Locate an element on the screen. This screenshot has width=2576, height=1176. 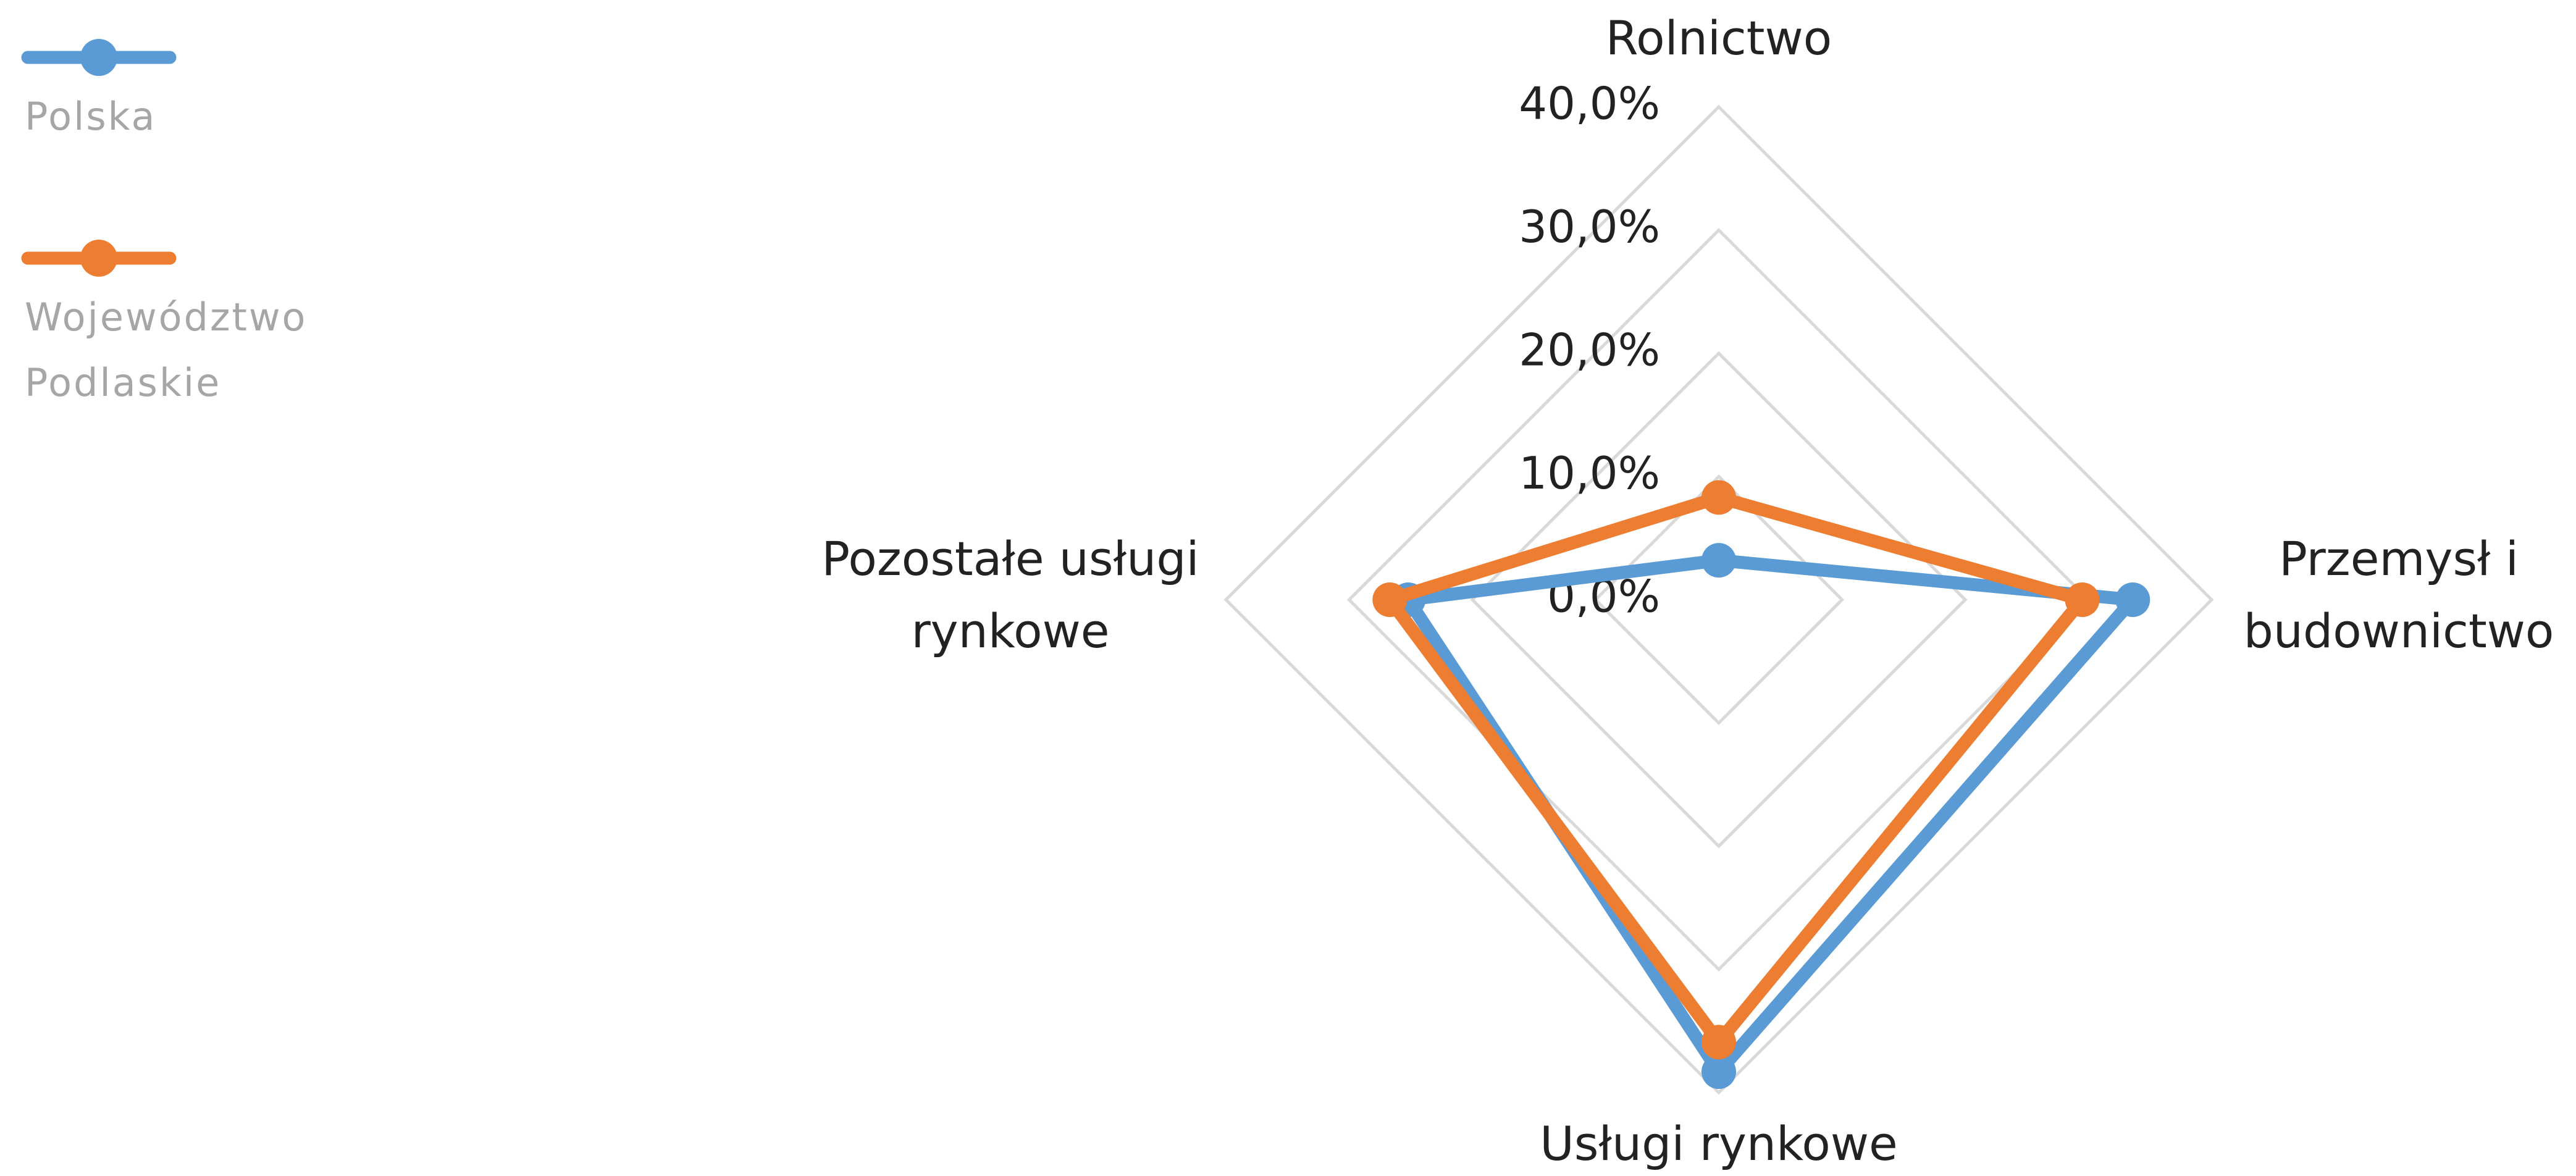
legend-label-line: Podlaskie is located at coordinates (123, 383).